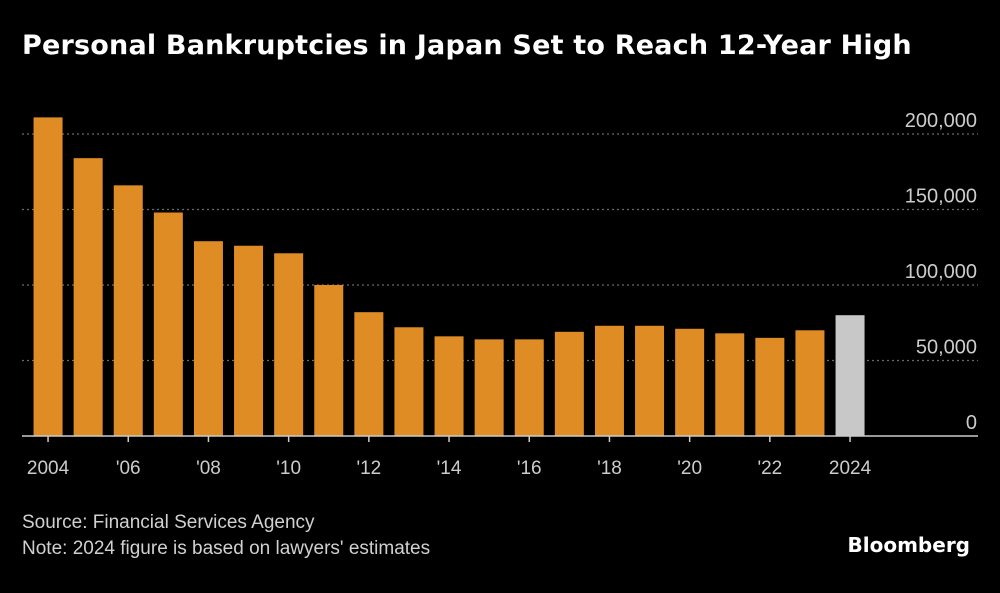  I want to click on y-tick-label: 0, so click(971, 423).